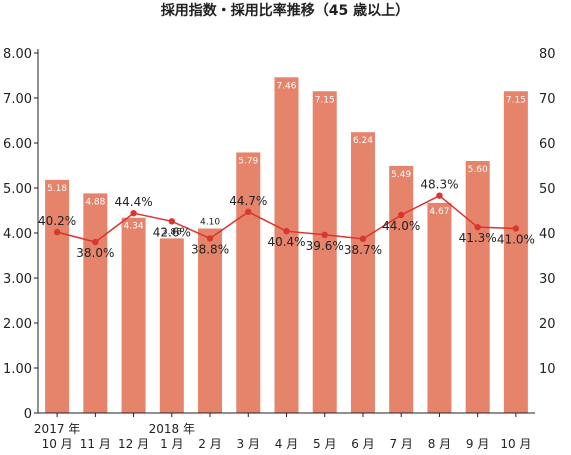 This screenshot has width=571, height=455. Describe the element at coordinates (28, 414) in the screenshot. I see `left-tick-label: 0` at that location.